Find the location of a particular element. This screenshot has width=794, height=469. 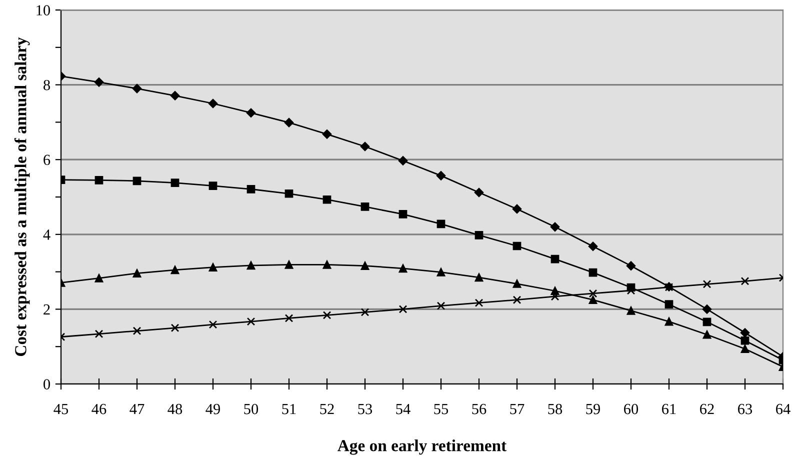

y-axis-title: Cost expressed as a multiple of annual salary is located at coordinates (22, 196).